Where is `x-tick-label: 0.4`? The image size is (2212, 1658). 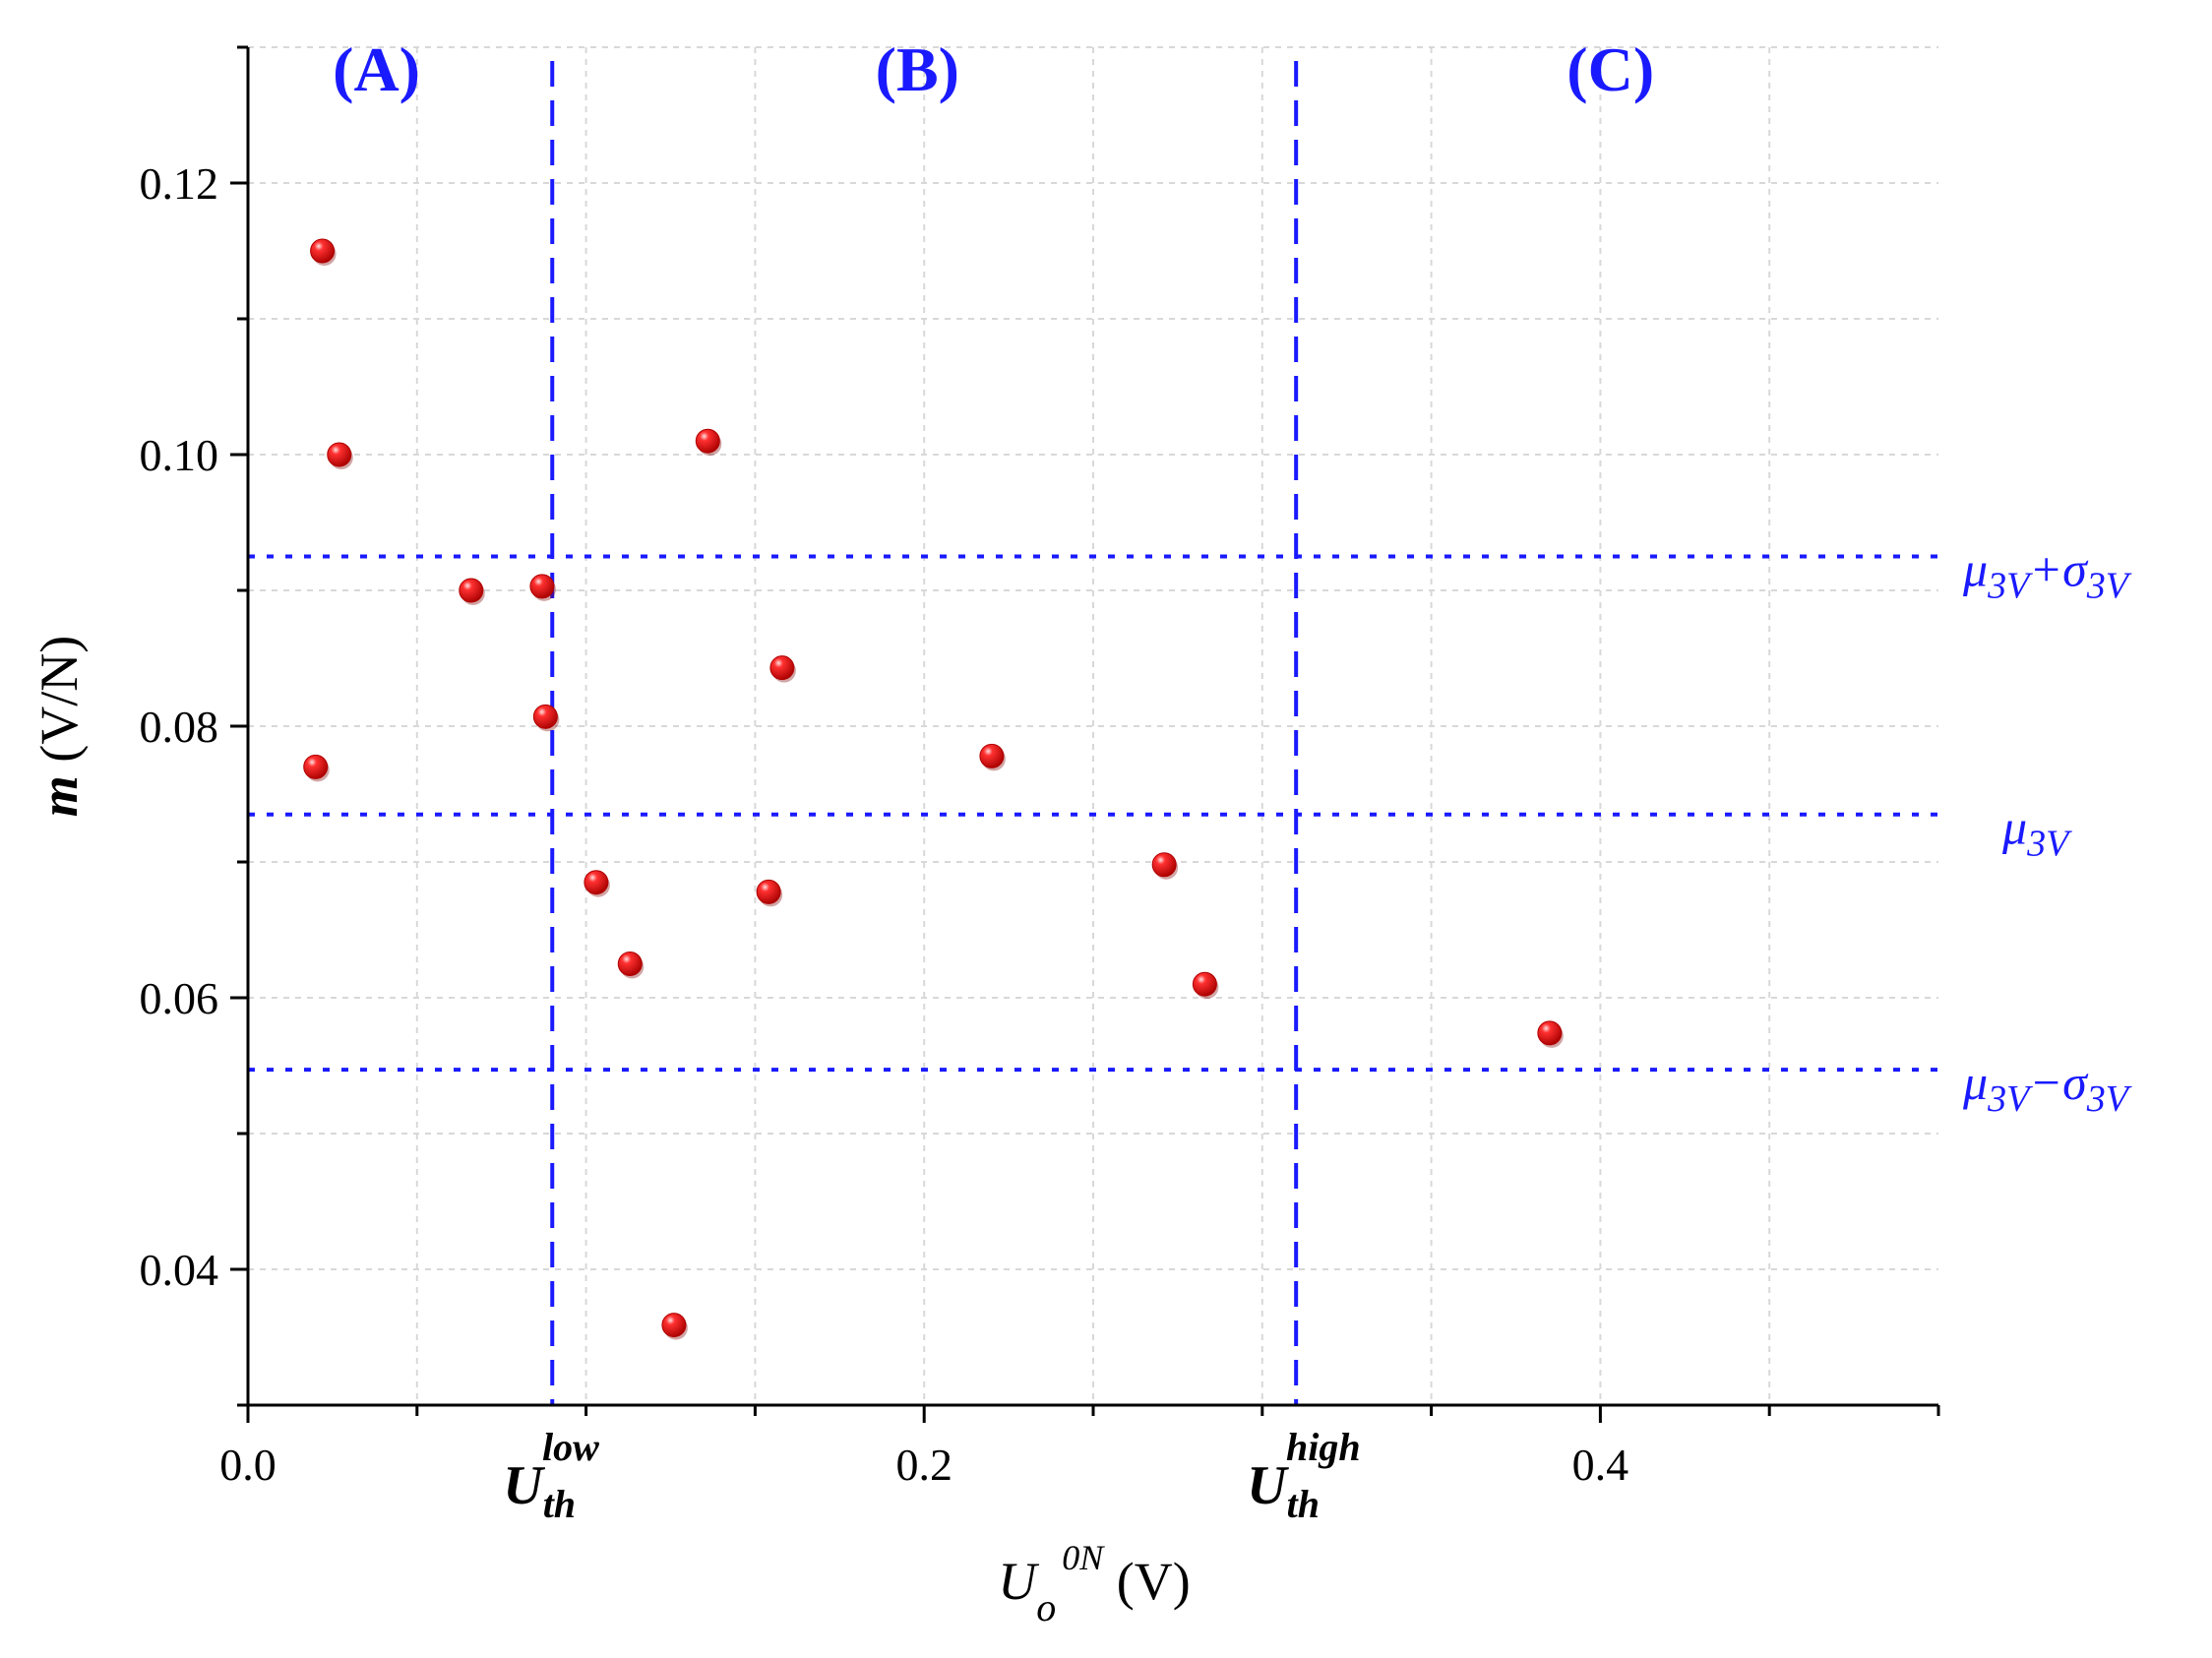 x-tick-label: 0.4 is located at coordinates (1600, 1465).